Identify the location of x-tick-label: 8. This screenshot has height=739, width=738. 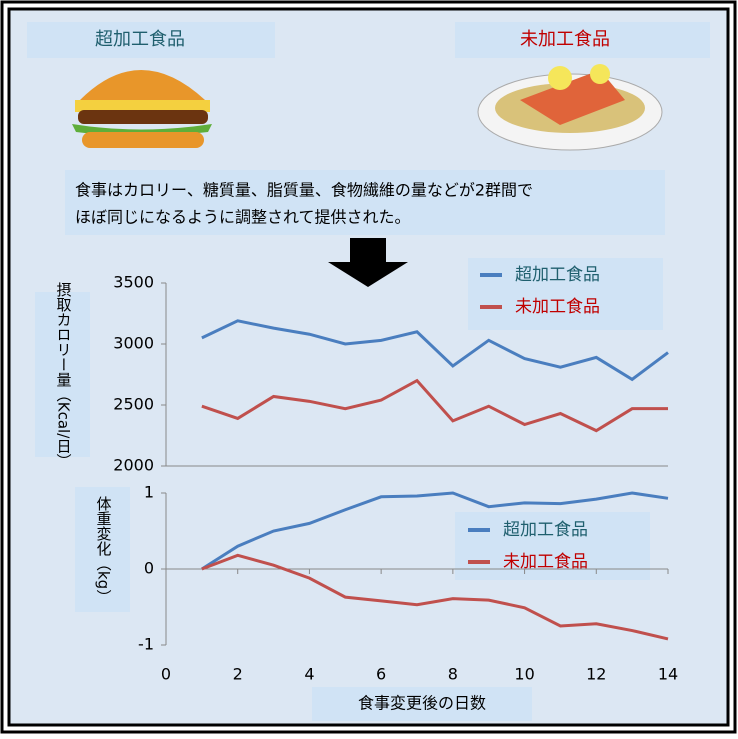
(453, 674).